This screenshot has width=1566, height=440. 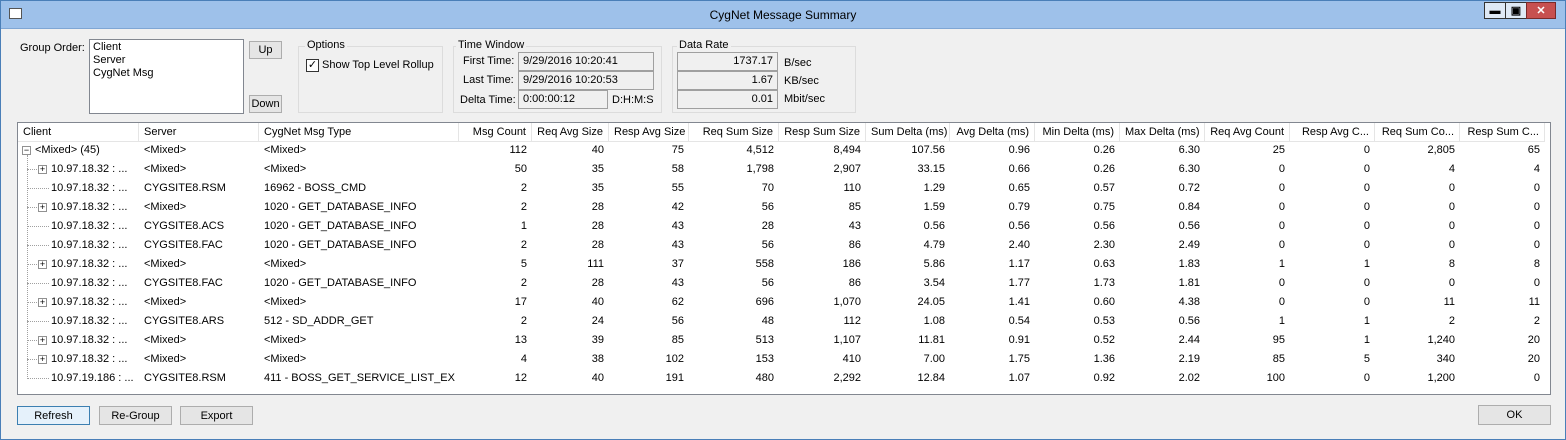 What do you see at coordinates (123, 73) in the screenshot?
I see `group-order-item: CygNet Msg` at bounding box center [123, 73].